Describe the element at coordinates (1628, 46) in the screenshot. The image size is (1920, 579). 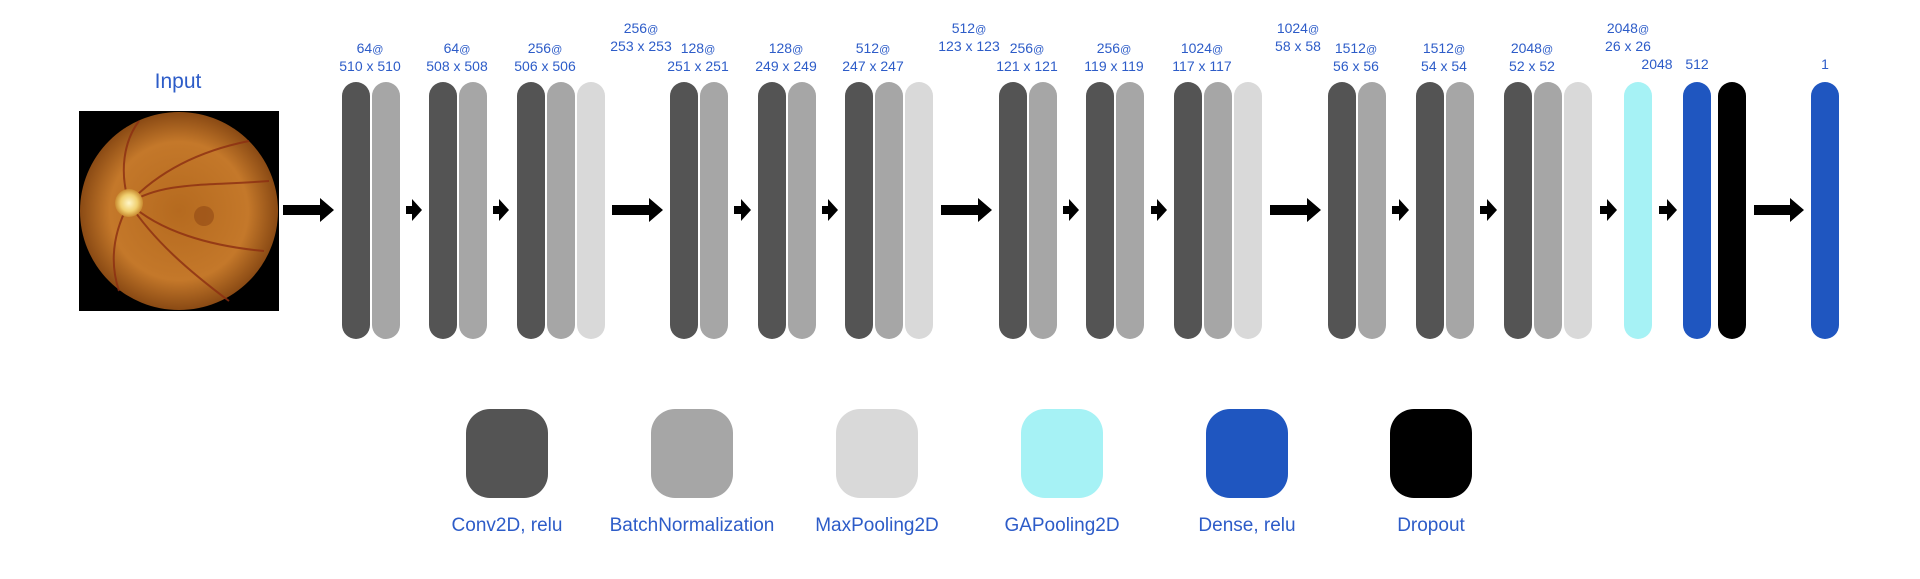
I see `pool-feature-size: 26 x 26` at that location.